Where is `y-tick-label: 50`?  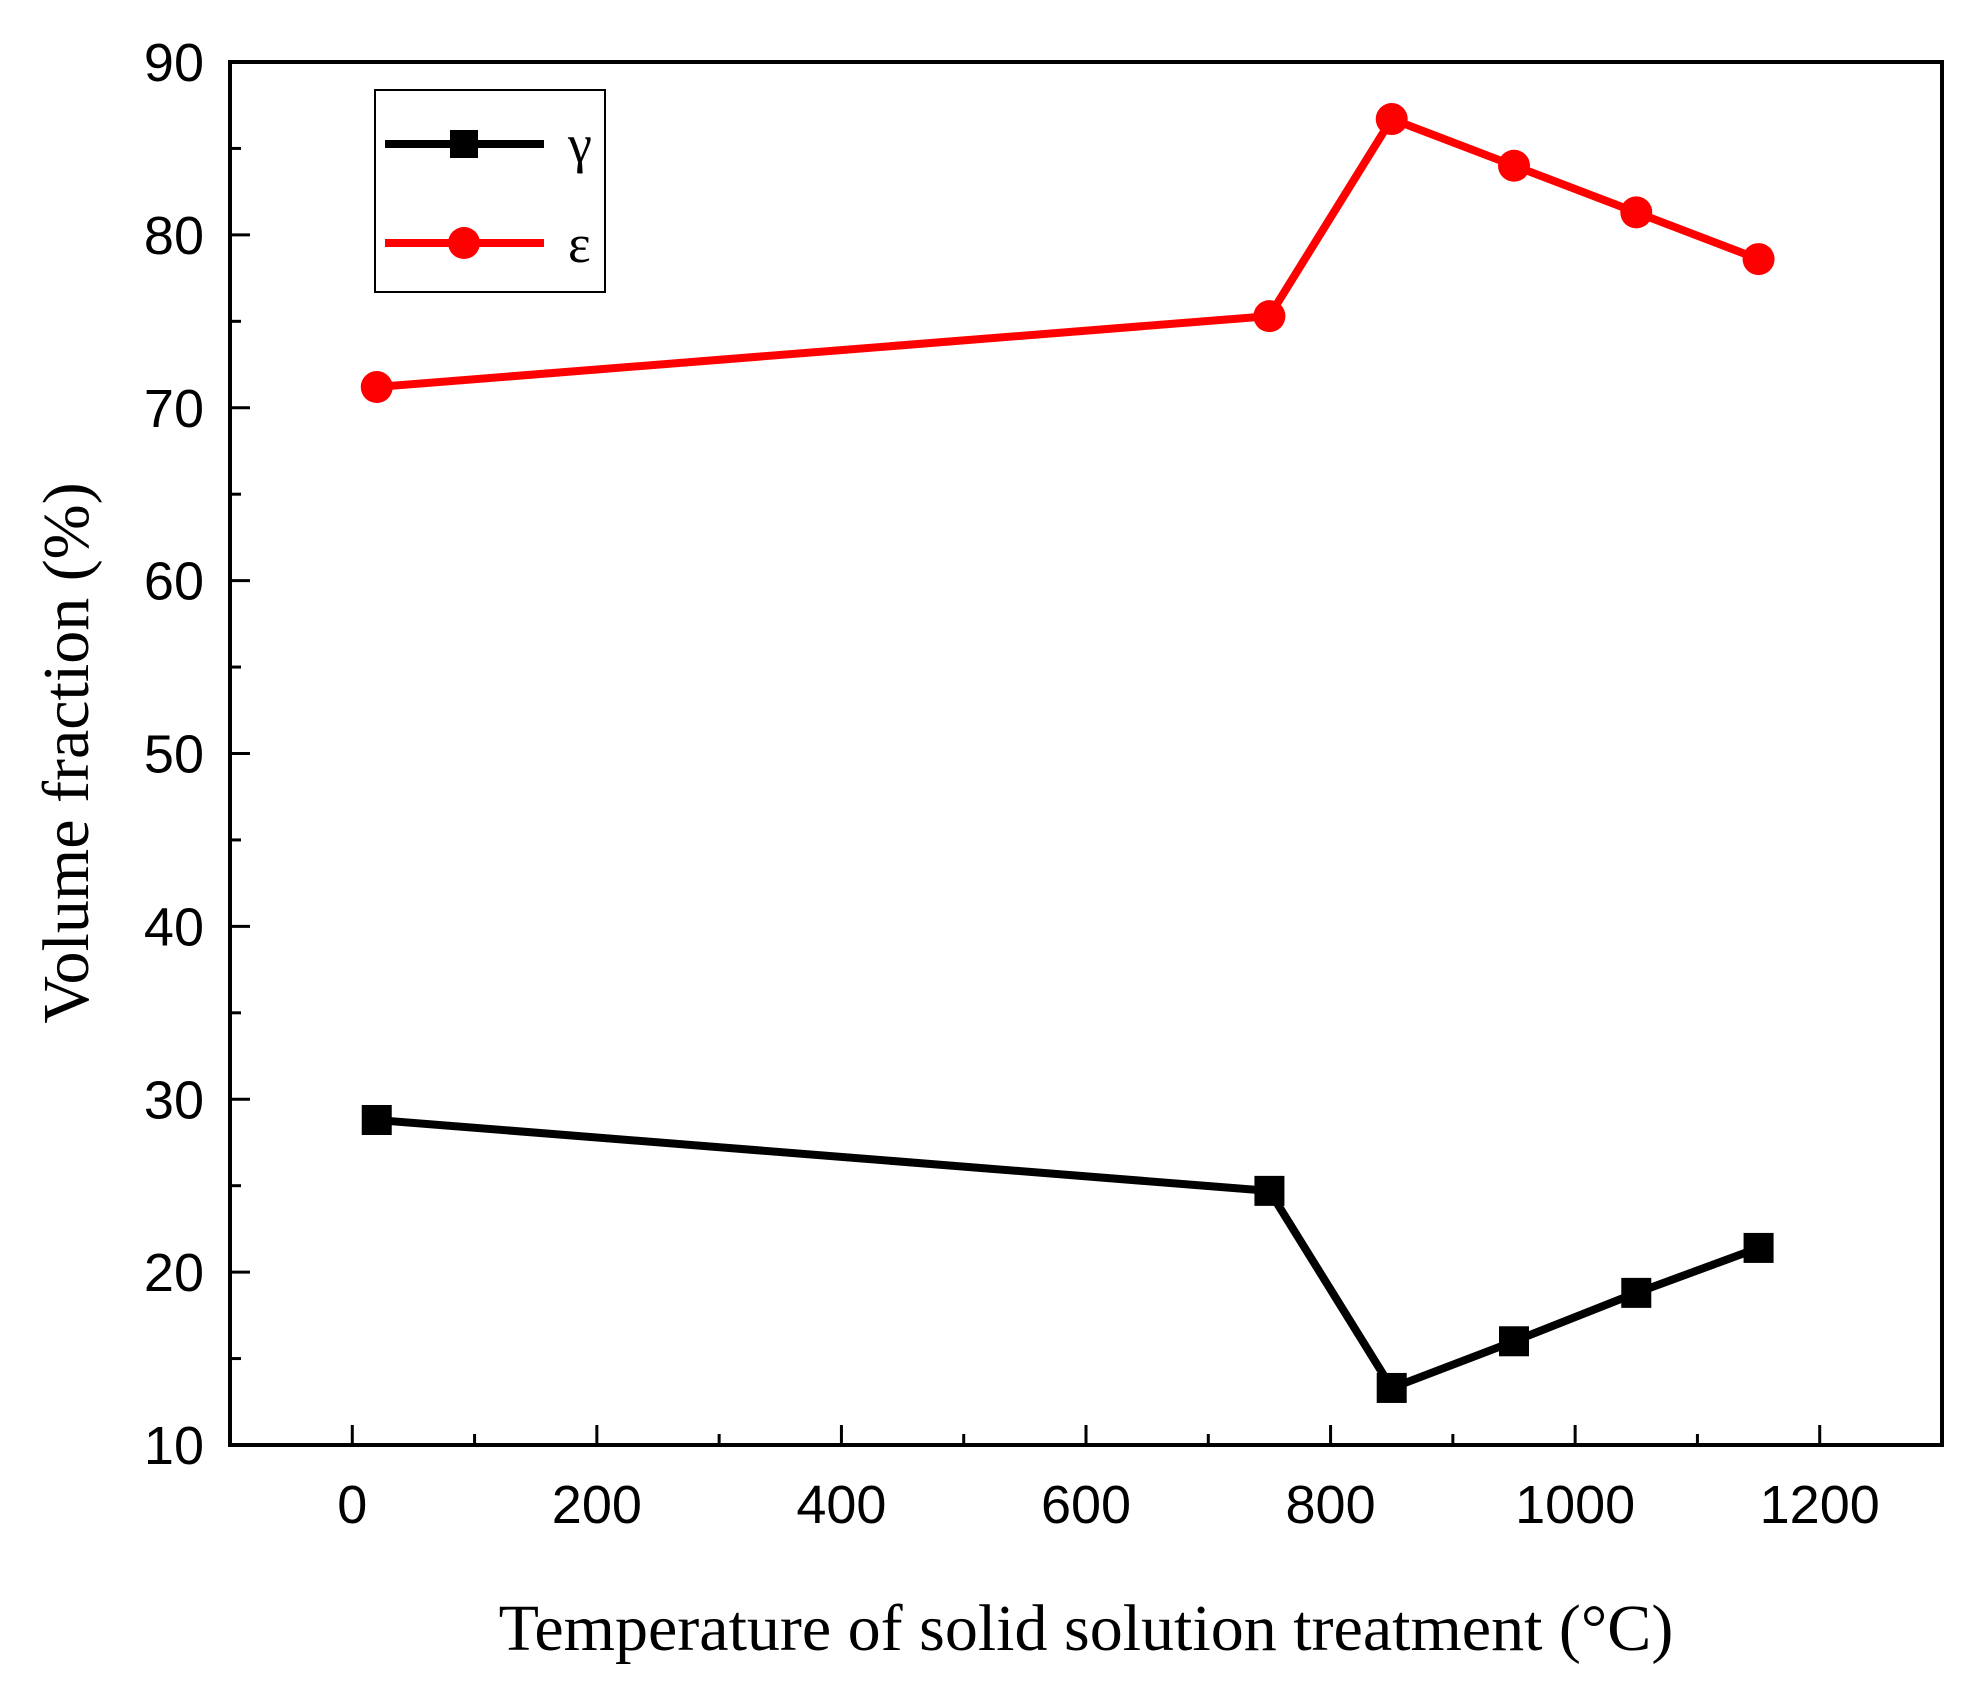 y-tick-label: 50 is located at coordinates (174, 755).